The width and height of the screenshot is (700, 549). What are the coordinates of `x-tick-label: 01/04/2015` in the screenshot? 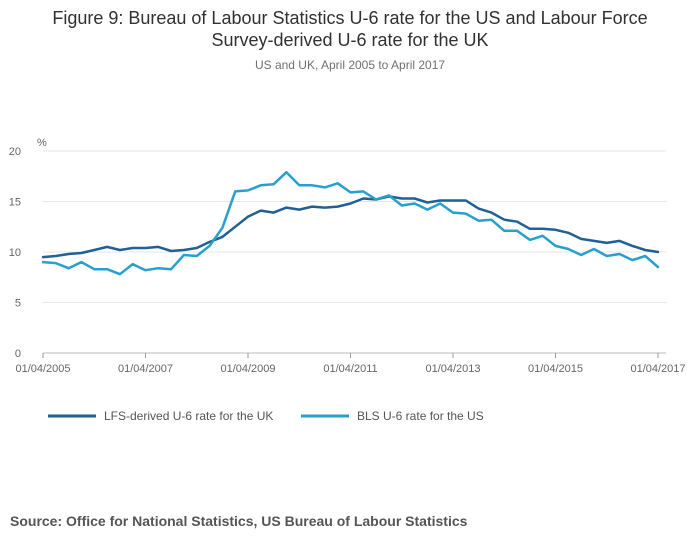 It's located at (555, 369).